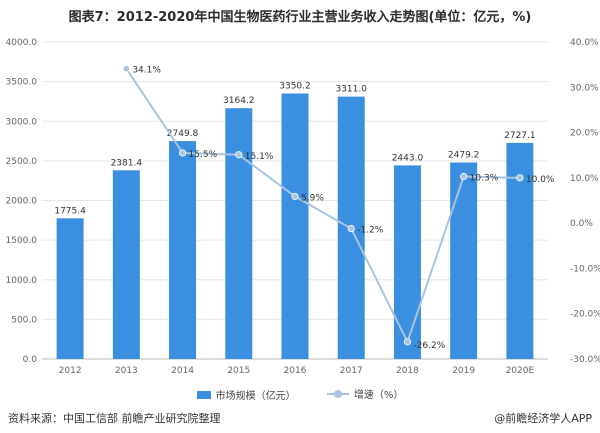 This screenshot has height=433, width=600. Describe the element at coordinates (295, 86) in the screenshot. I see `bar-value-label: 3350.2` at that location.